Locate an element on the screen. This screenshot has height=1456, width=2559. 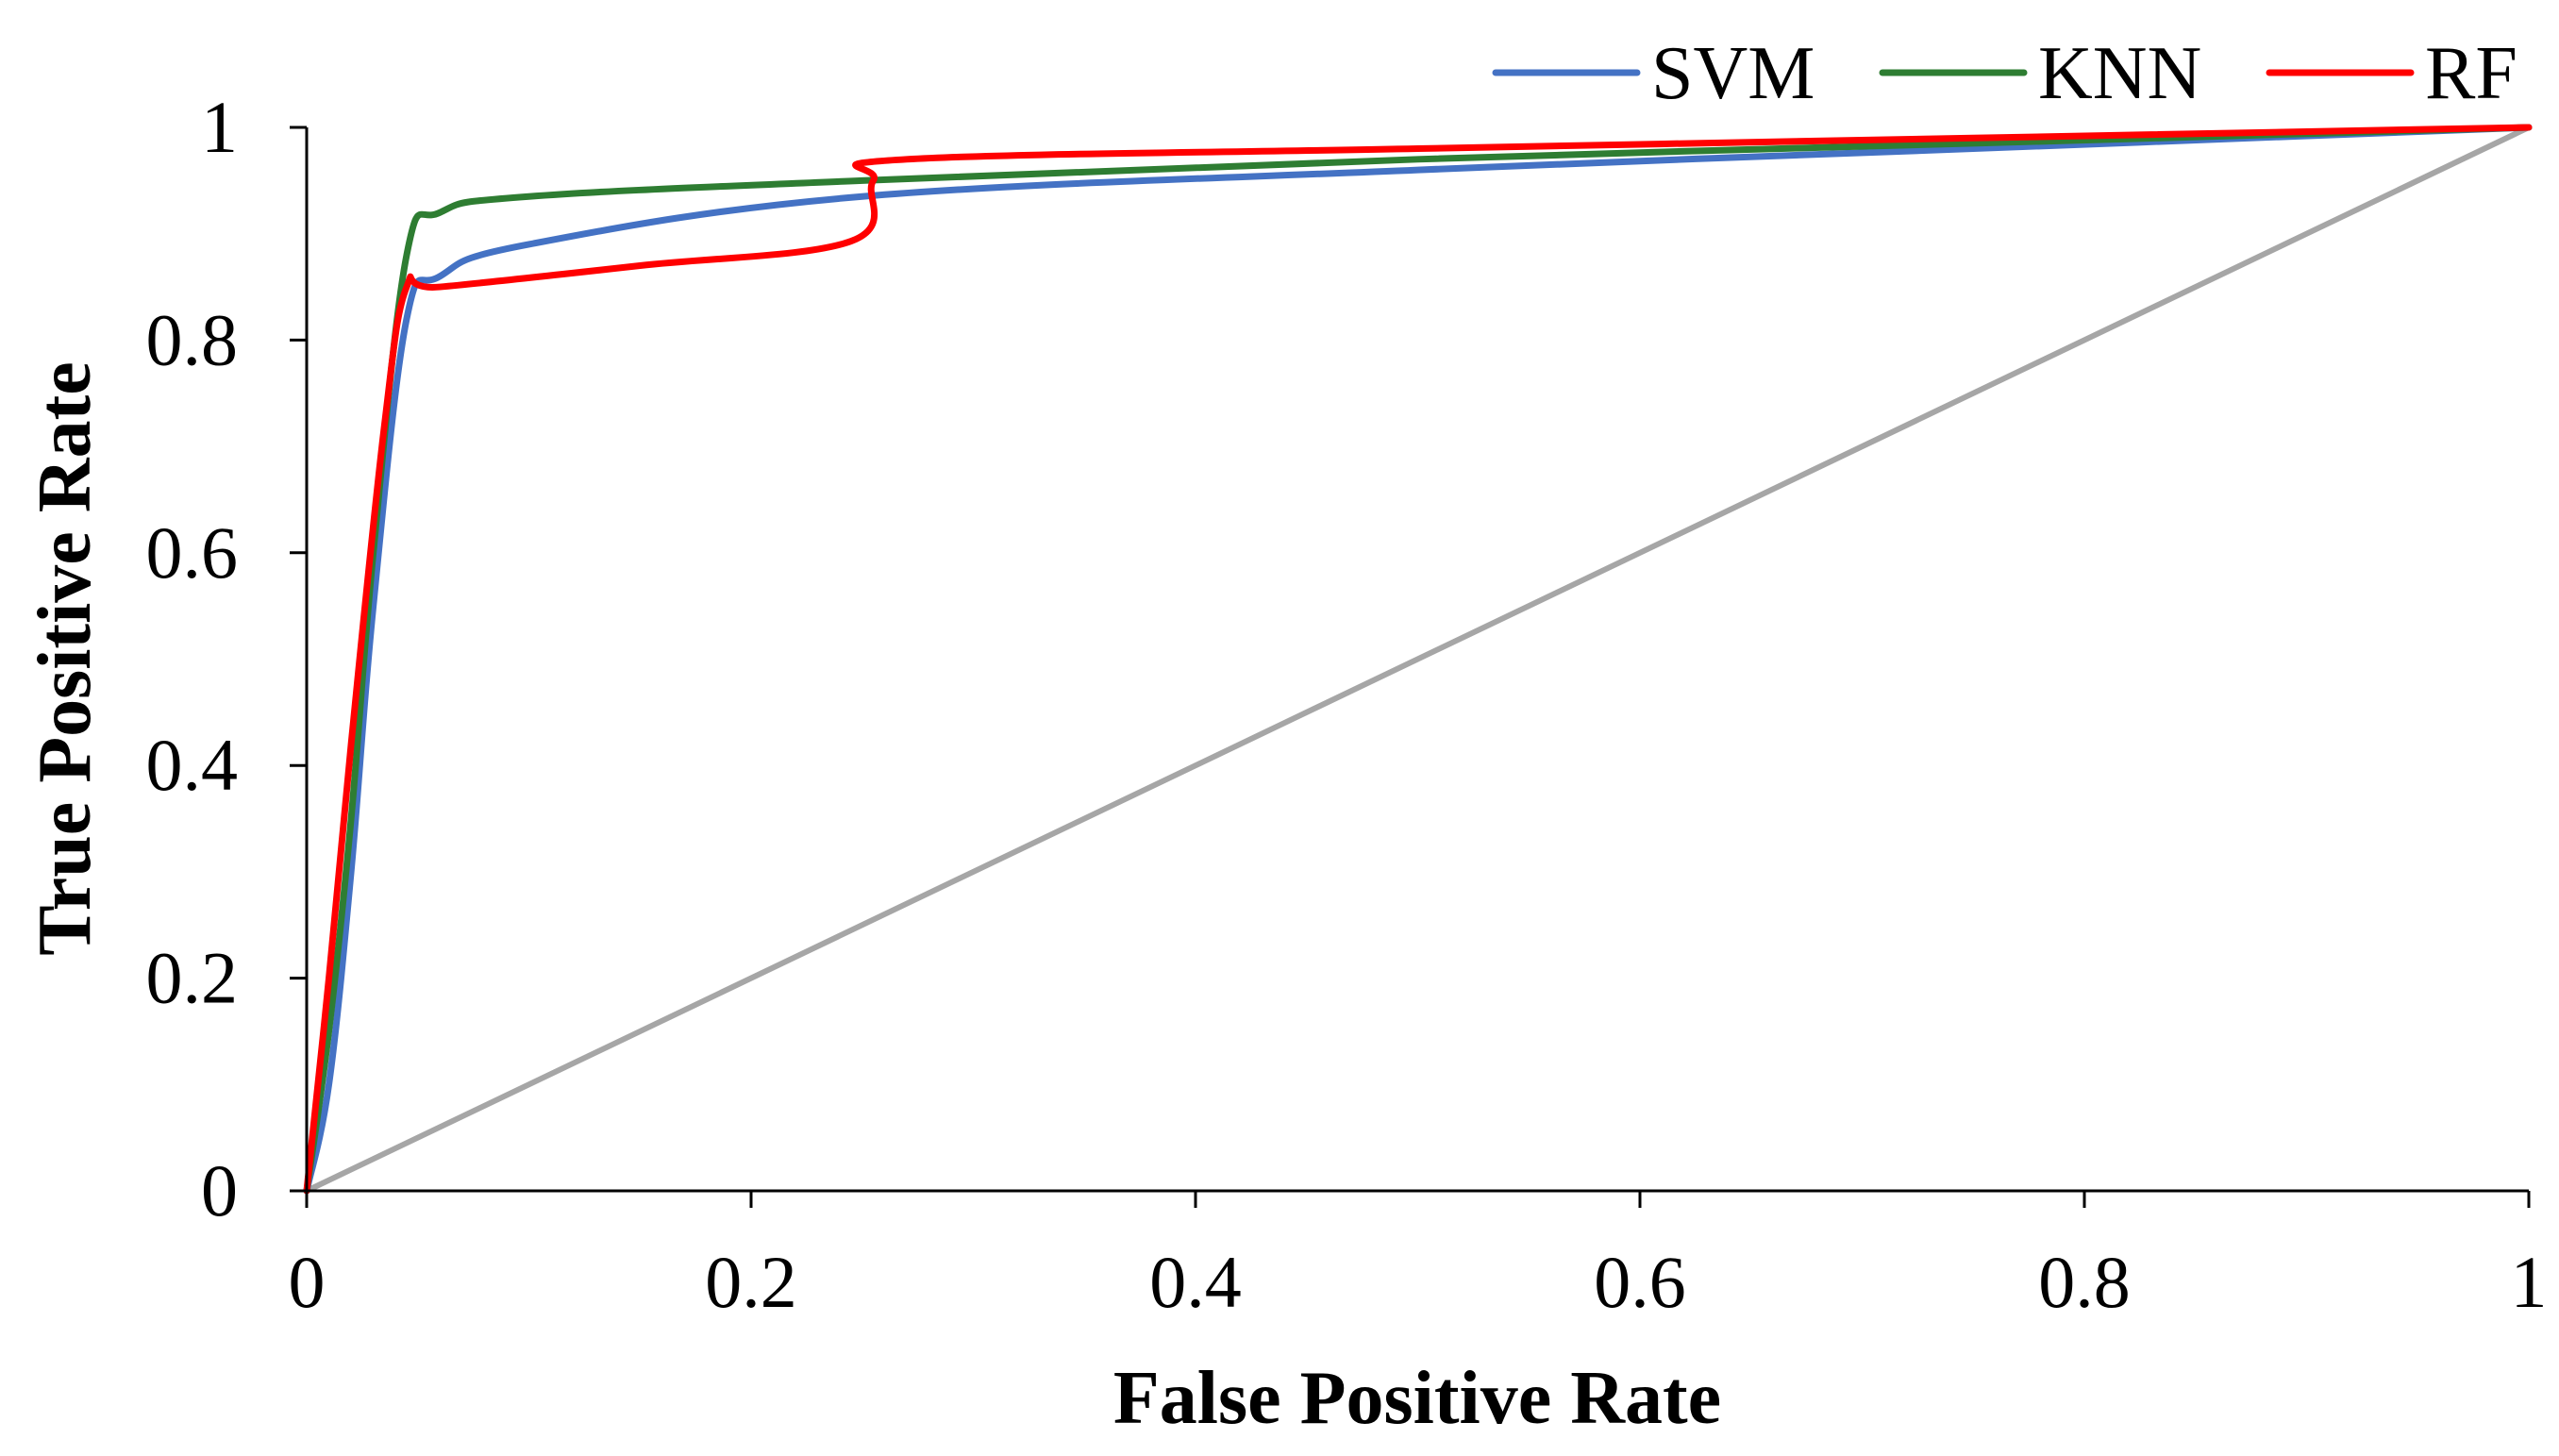
y-tick-label: 0.4 is located at coordinates (192, 765).